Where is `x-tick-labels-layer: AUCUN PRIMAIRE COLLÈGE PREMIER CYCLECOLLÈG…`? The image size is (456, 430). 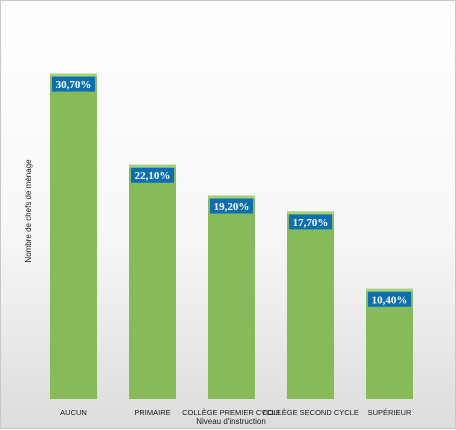 x-tick-labels-layer: AUCUN PRIMAIRE COLLÈGE PREMIER CYCLECOLLÈG… is located at coordinates (236, 412).